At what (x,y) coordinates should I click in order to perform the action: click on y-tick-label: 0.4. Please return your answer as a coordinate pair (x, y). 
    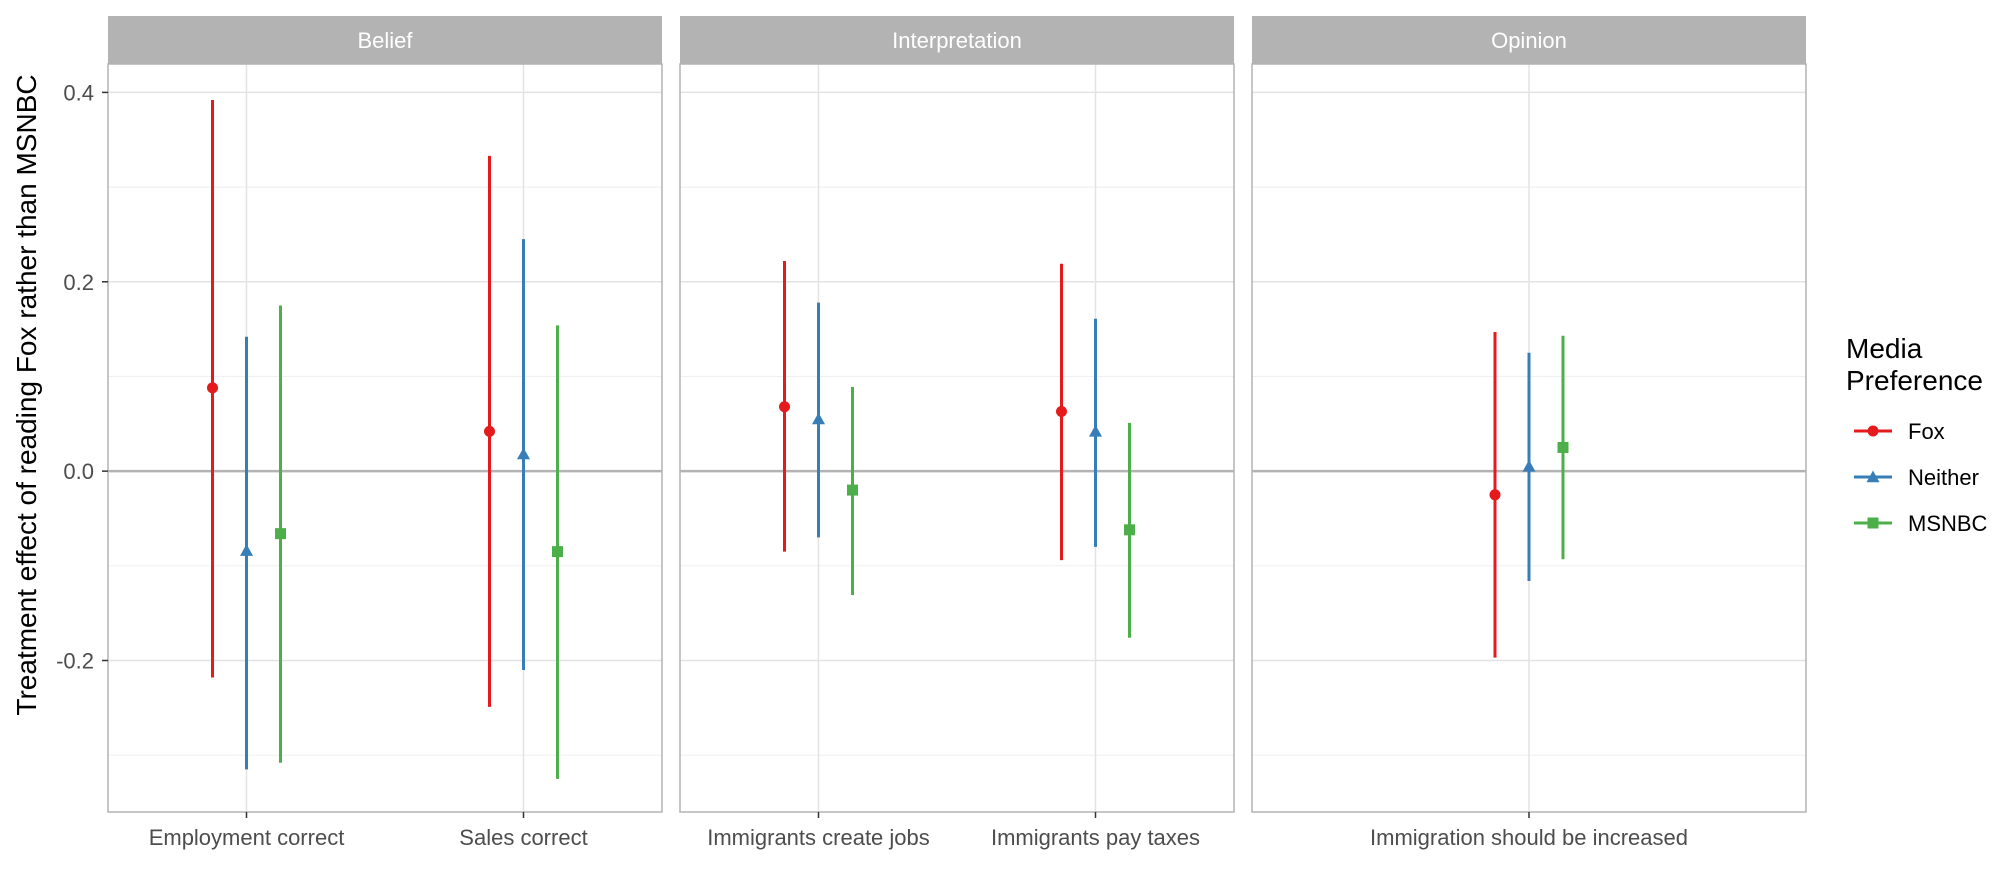
    Looking at the image, I should click on (78, 92).